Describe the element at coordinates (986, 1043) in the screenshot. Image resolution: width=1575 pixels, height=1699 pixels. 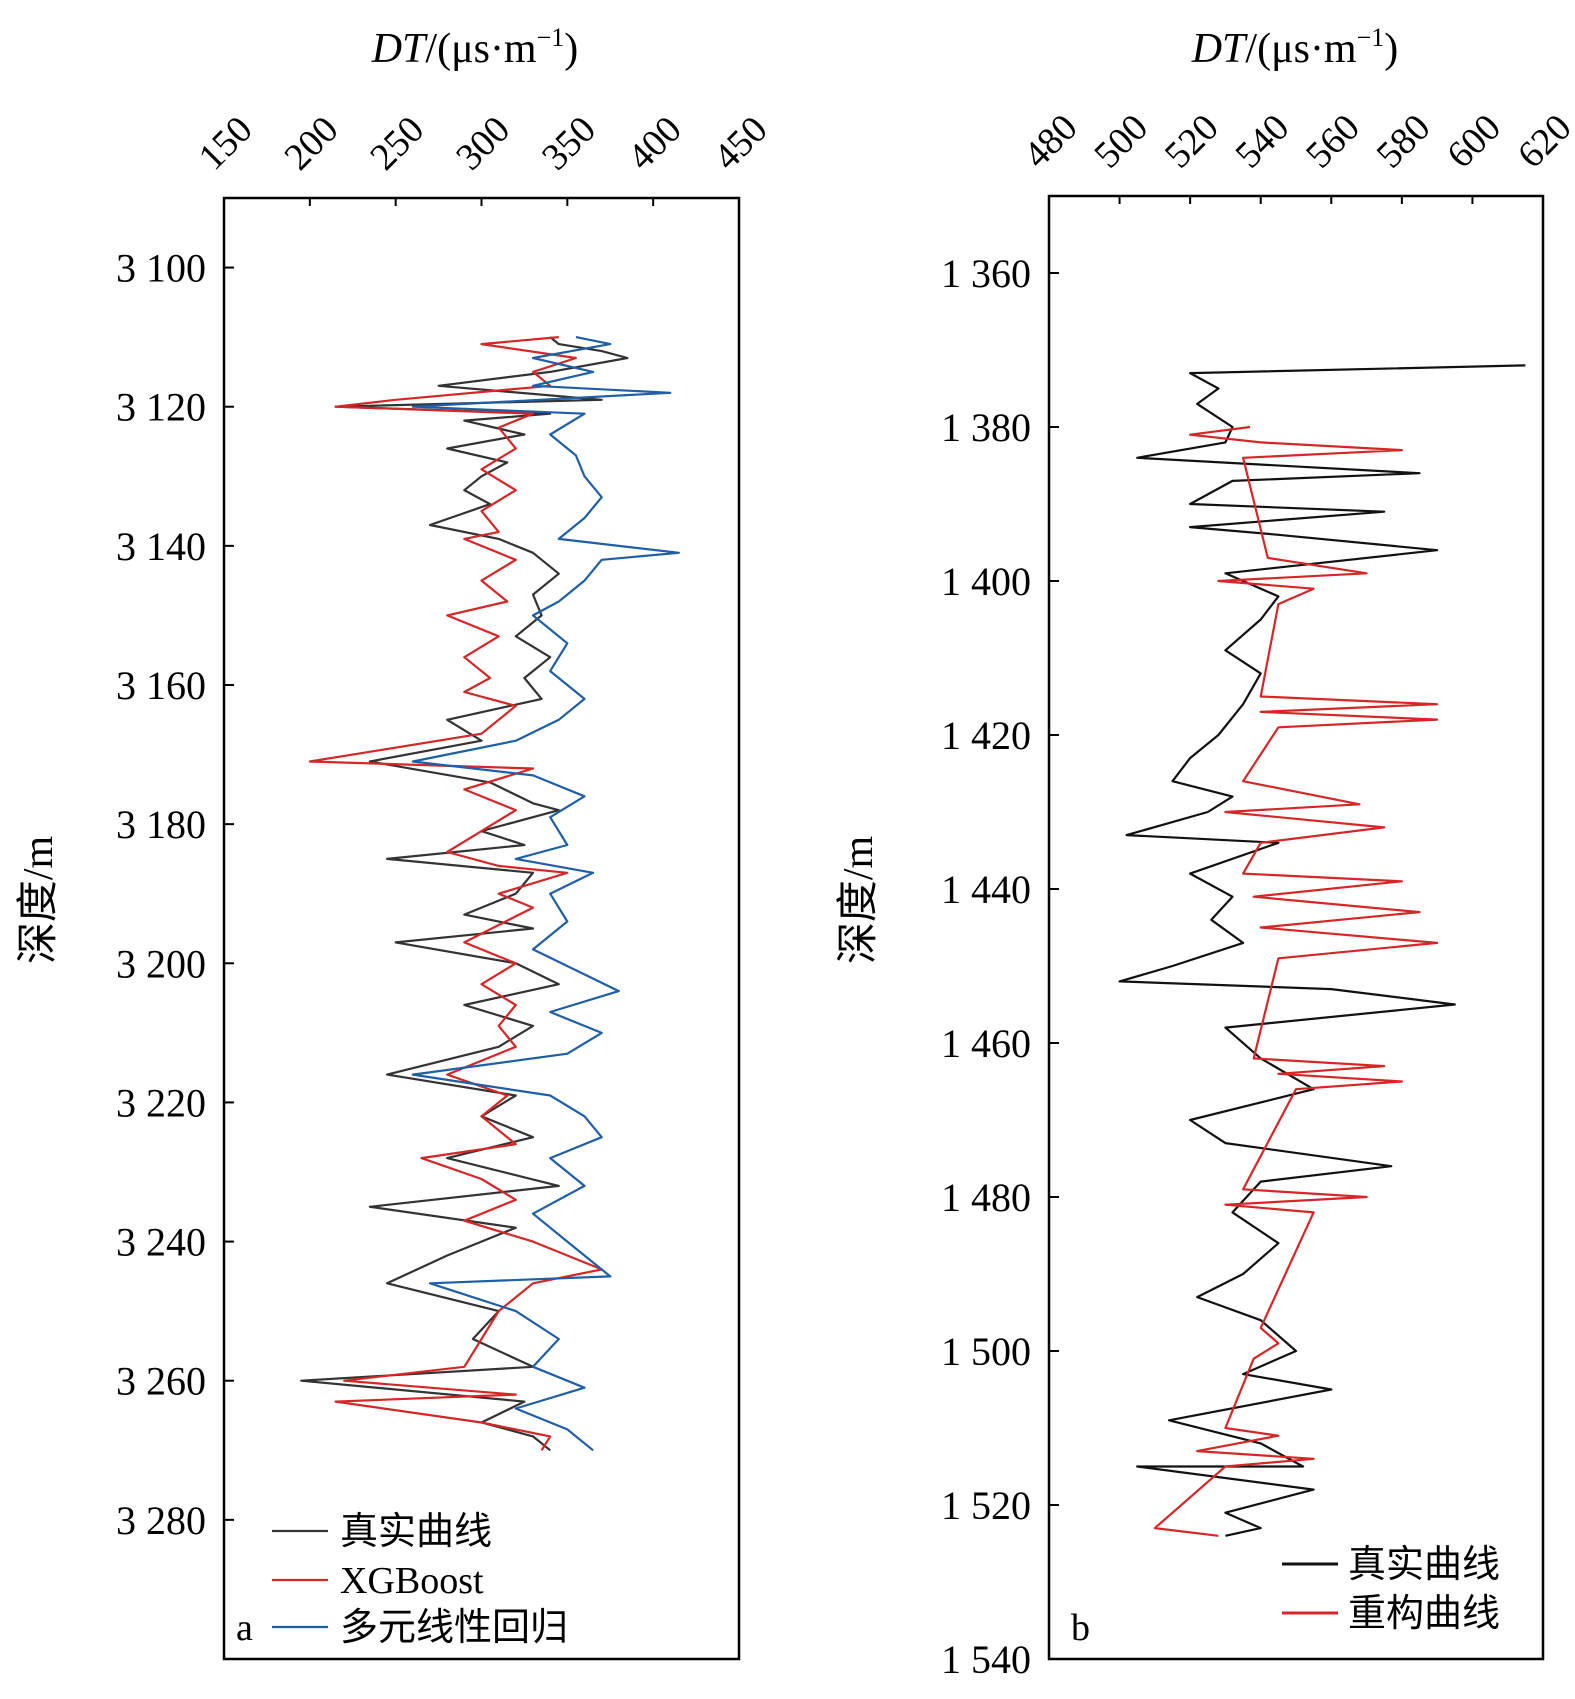
I see `panel-b-y-tick-label: 1 460` at that location.